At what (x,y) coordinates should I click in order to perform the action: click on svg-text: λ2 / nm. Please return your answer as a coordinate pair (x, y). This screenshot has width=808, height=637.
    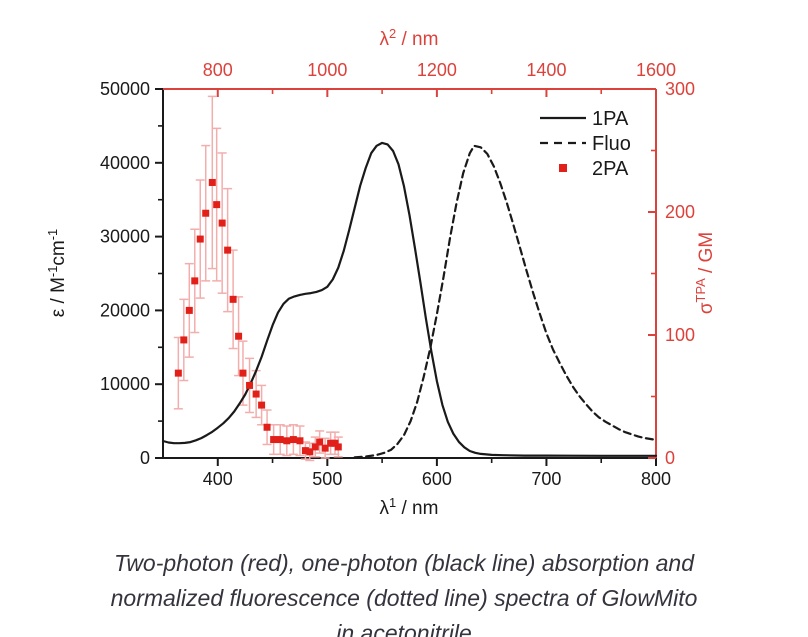
    Looking at the image, I should click on (409, 38).